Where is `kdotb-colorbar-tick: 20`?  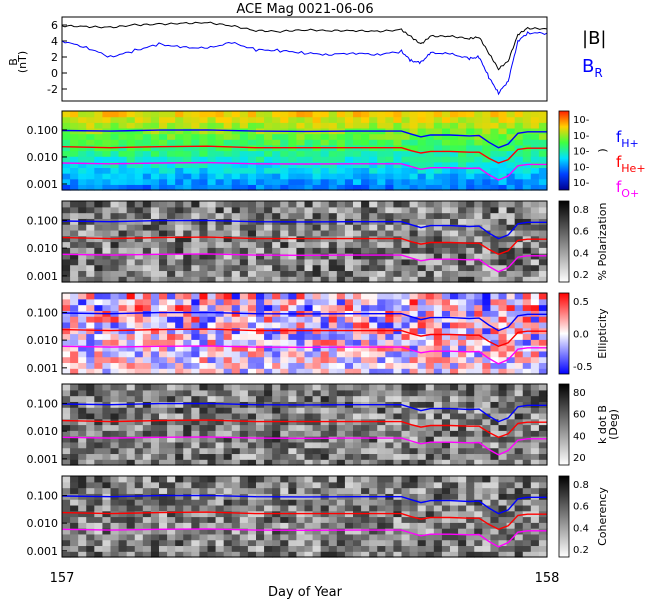
kdotb-colorbar-tick: 20 is located at coordinates (579, 458).